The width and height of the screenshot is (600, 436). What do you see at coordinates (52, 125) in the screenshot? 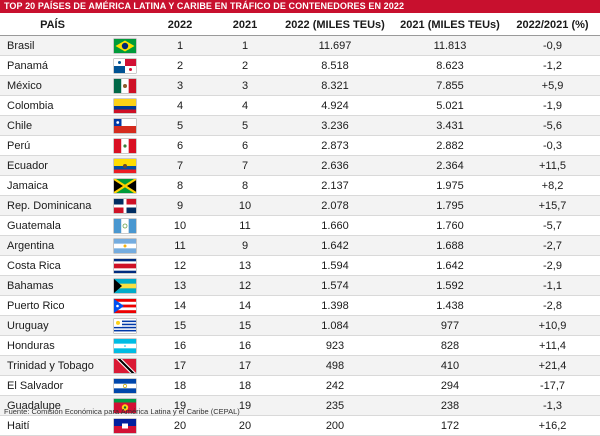
I see `country-name: Chile` at bounding box center [52, 125].